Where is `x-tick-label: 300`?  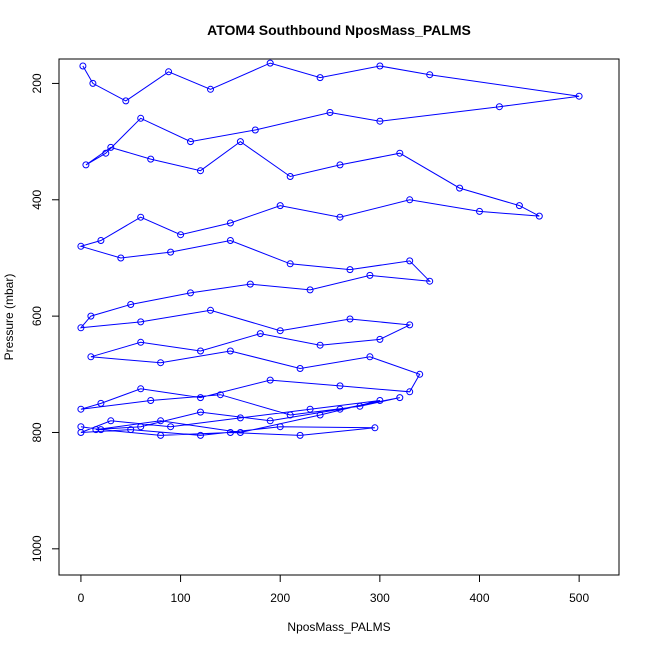
x-tick-label: 300 is located at coordinates (380, 598).